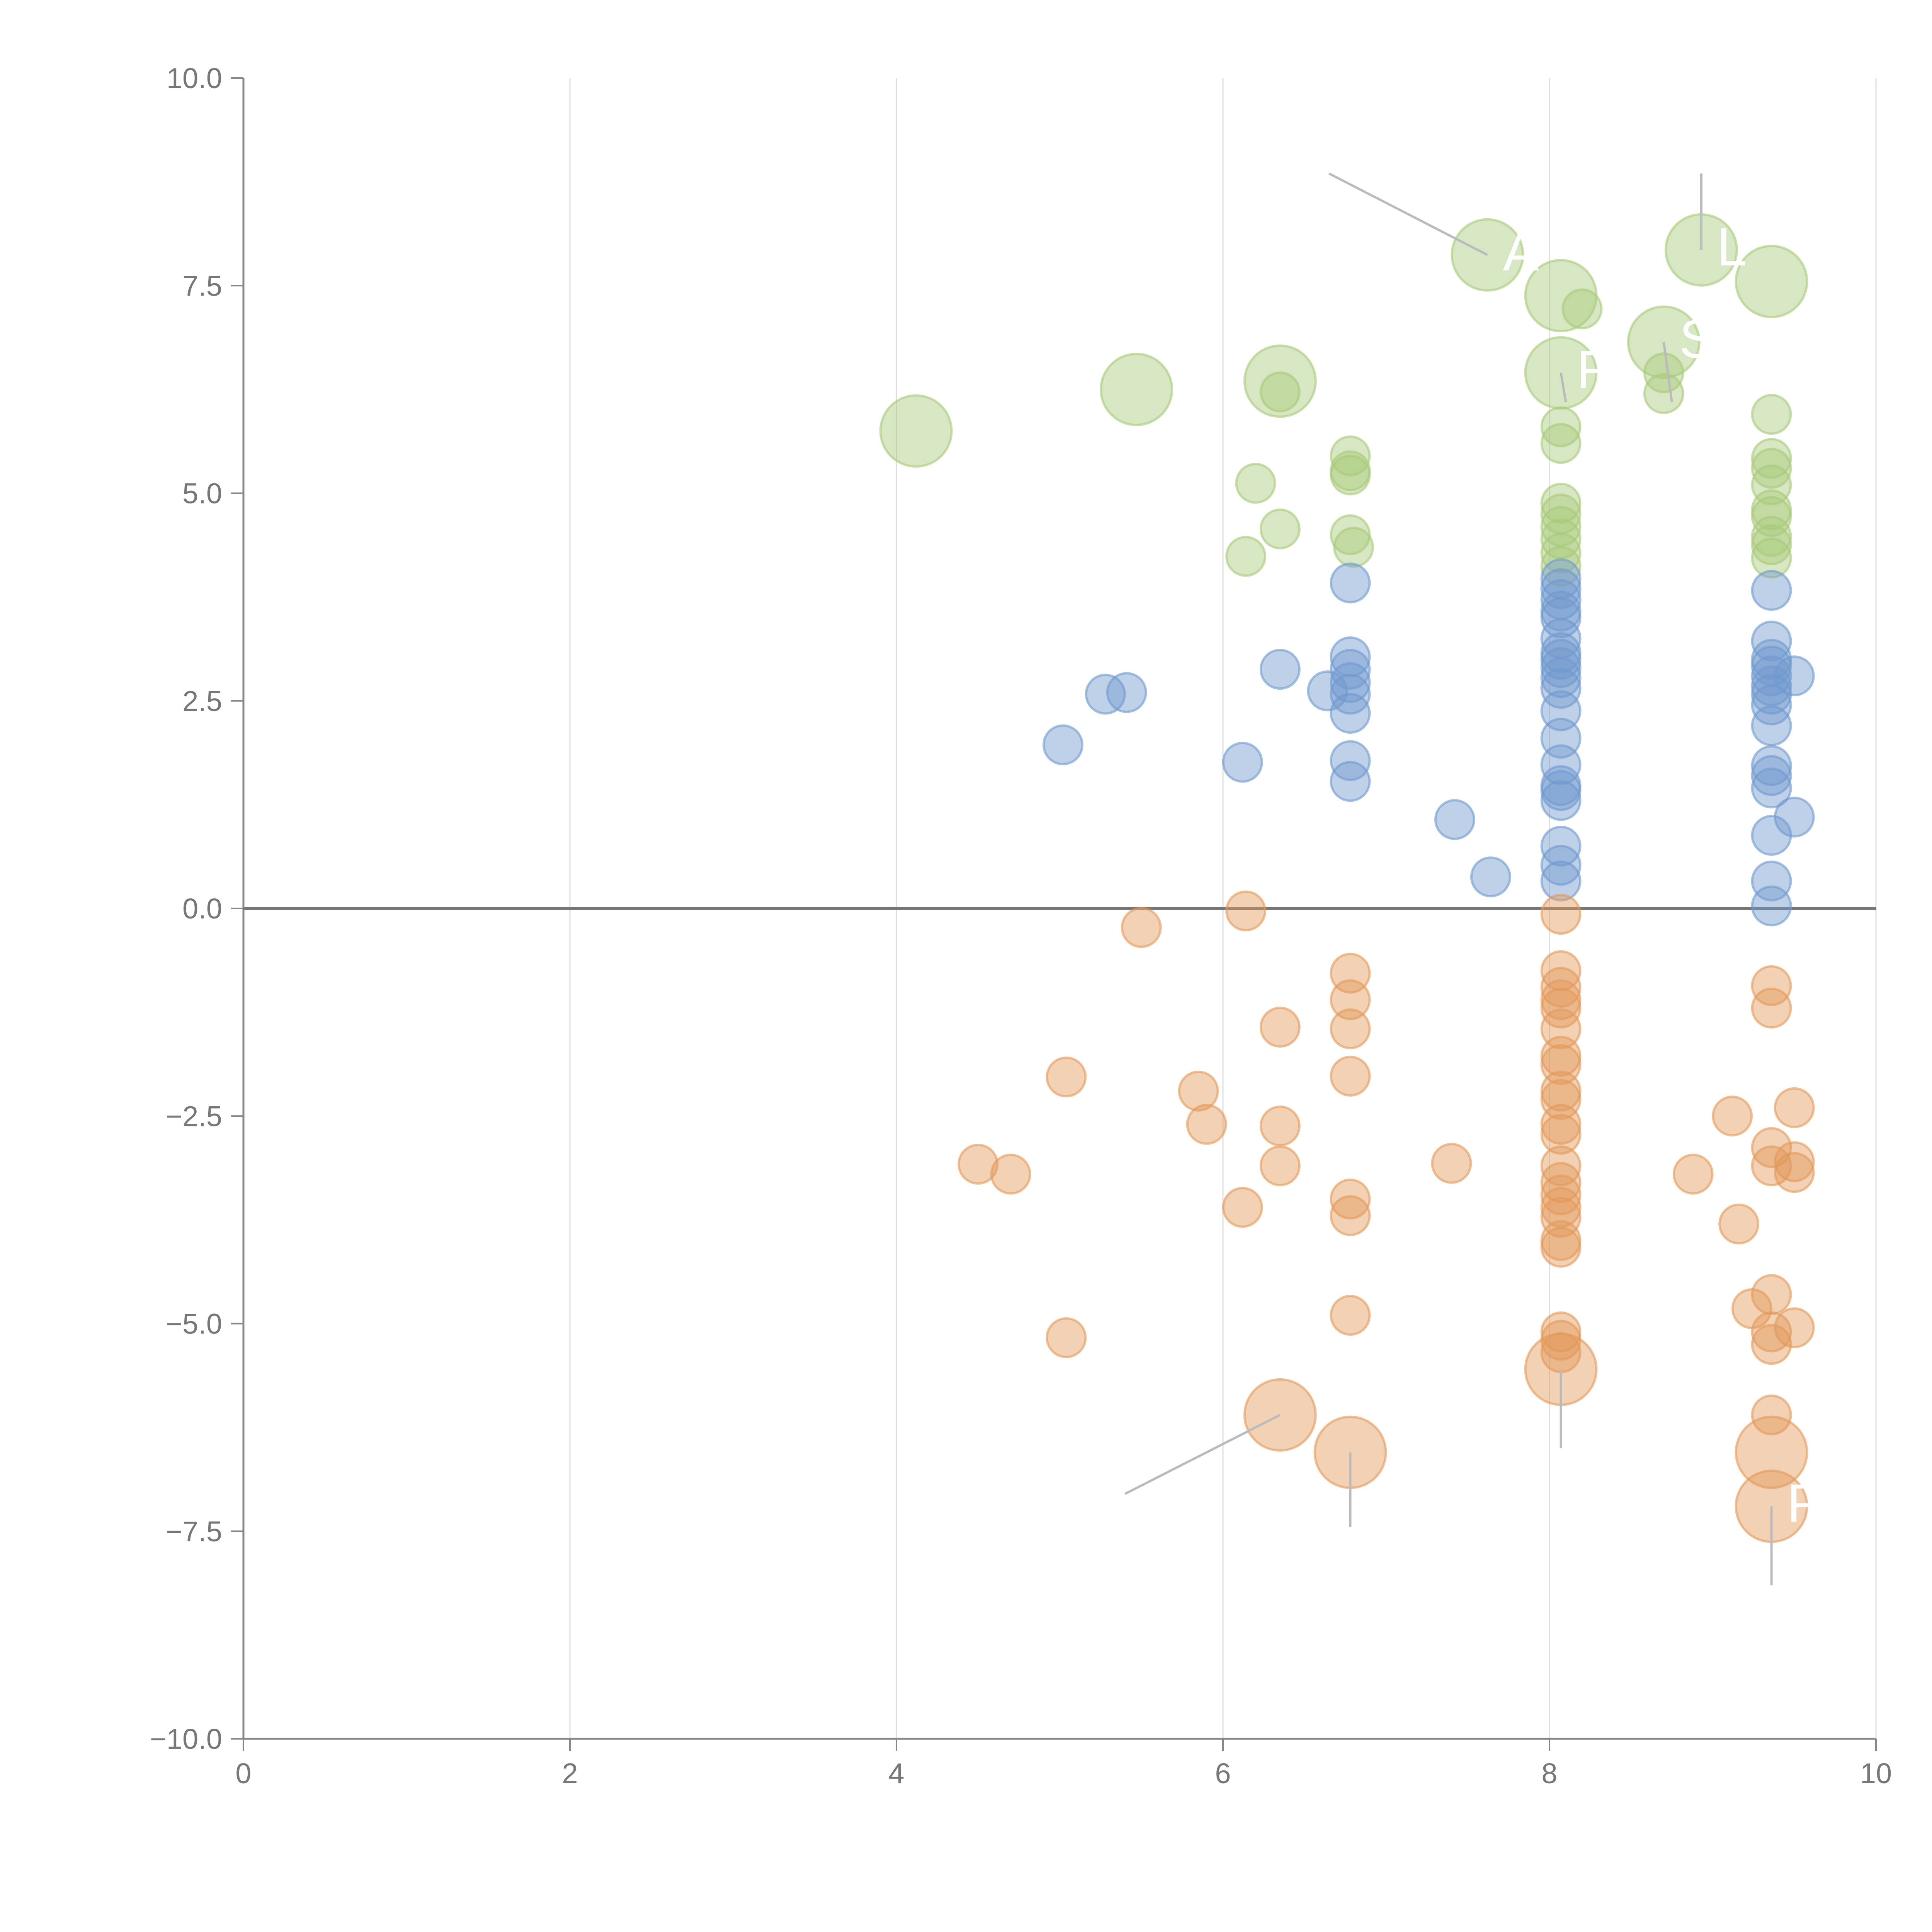 The image size is (1932, 1932). I want to click on y-tick-label: −2.5, so click(194, 1116).